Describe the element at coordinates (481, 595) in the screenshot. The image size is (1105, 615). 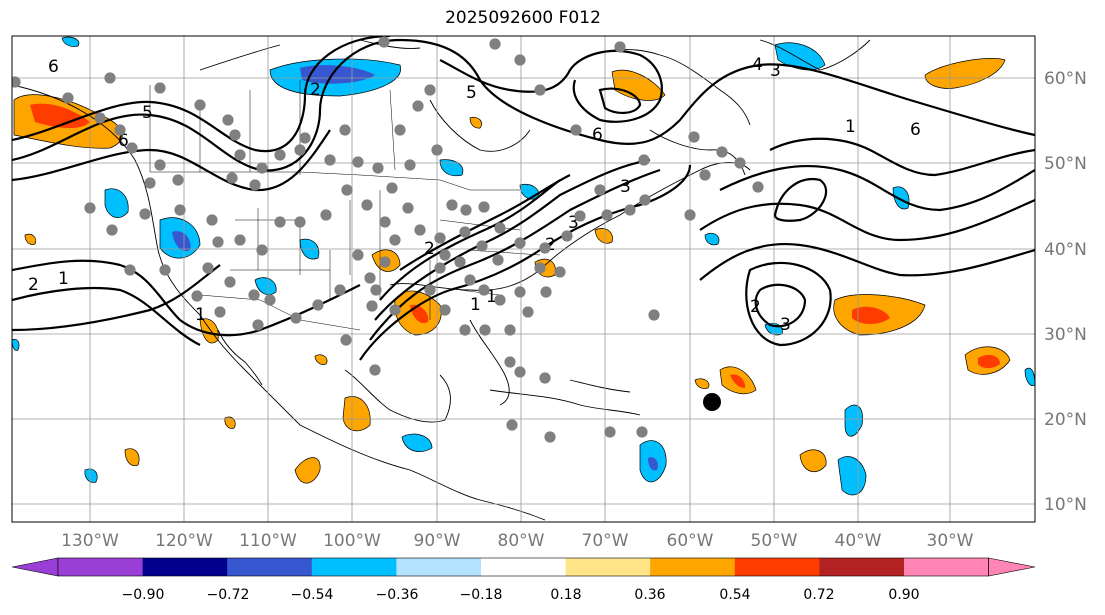
I see `colorbar-tick-label: −0.18` at that location.